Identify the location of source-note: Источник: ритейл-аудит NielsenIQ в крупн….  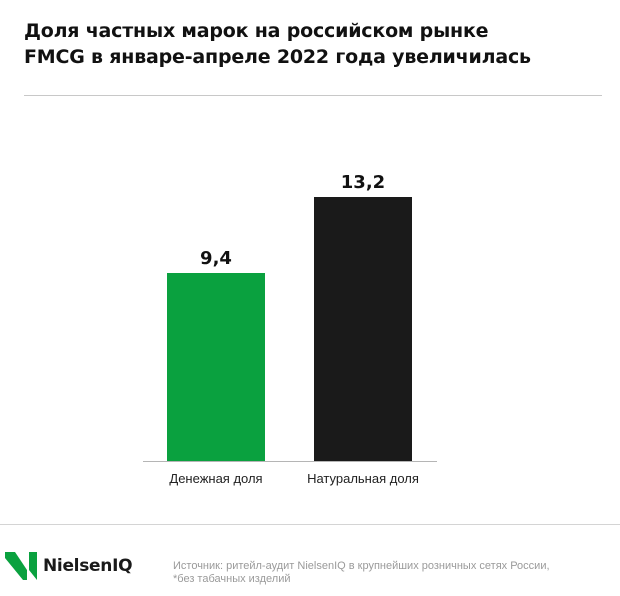
(393, 573).